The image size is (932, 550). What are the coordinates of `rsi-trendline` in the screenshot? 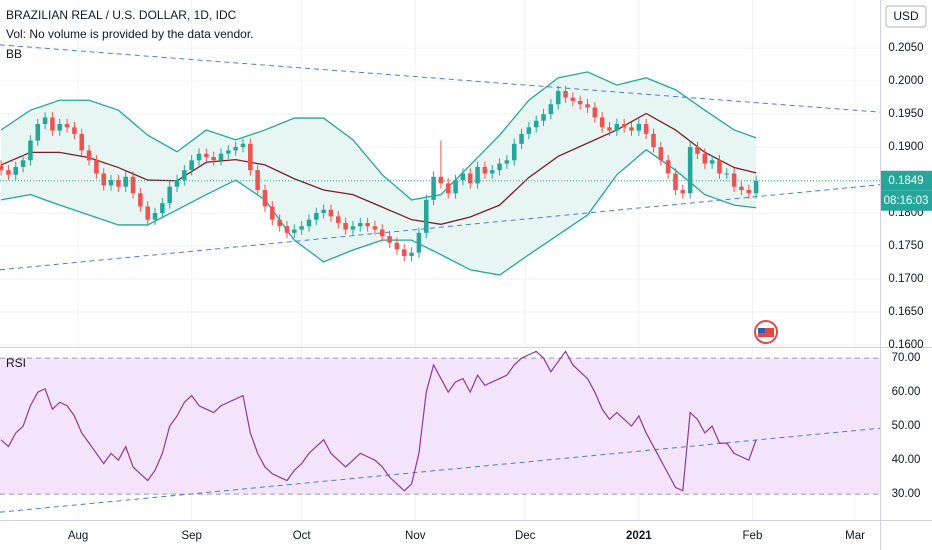 It's located at (440, 470).